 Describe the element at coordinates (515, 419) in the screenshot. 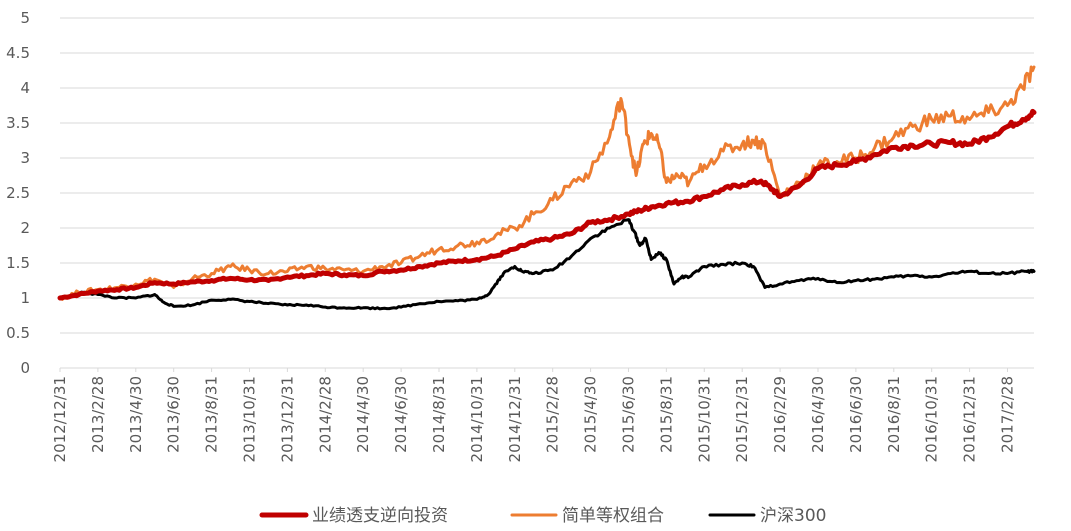

I see `x-tick-label: 2014/12/31` at that location.